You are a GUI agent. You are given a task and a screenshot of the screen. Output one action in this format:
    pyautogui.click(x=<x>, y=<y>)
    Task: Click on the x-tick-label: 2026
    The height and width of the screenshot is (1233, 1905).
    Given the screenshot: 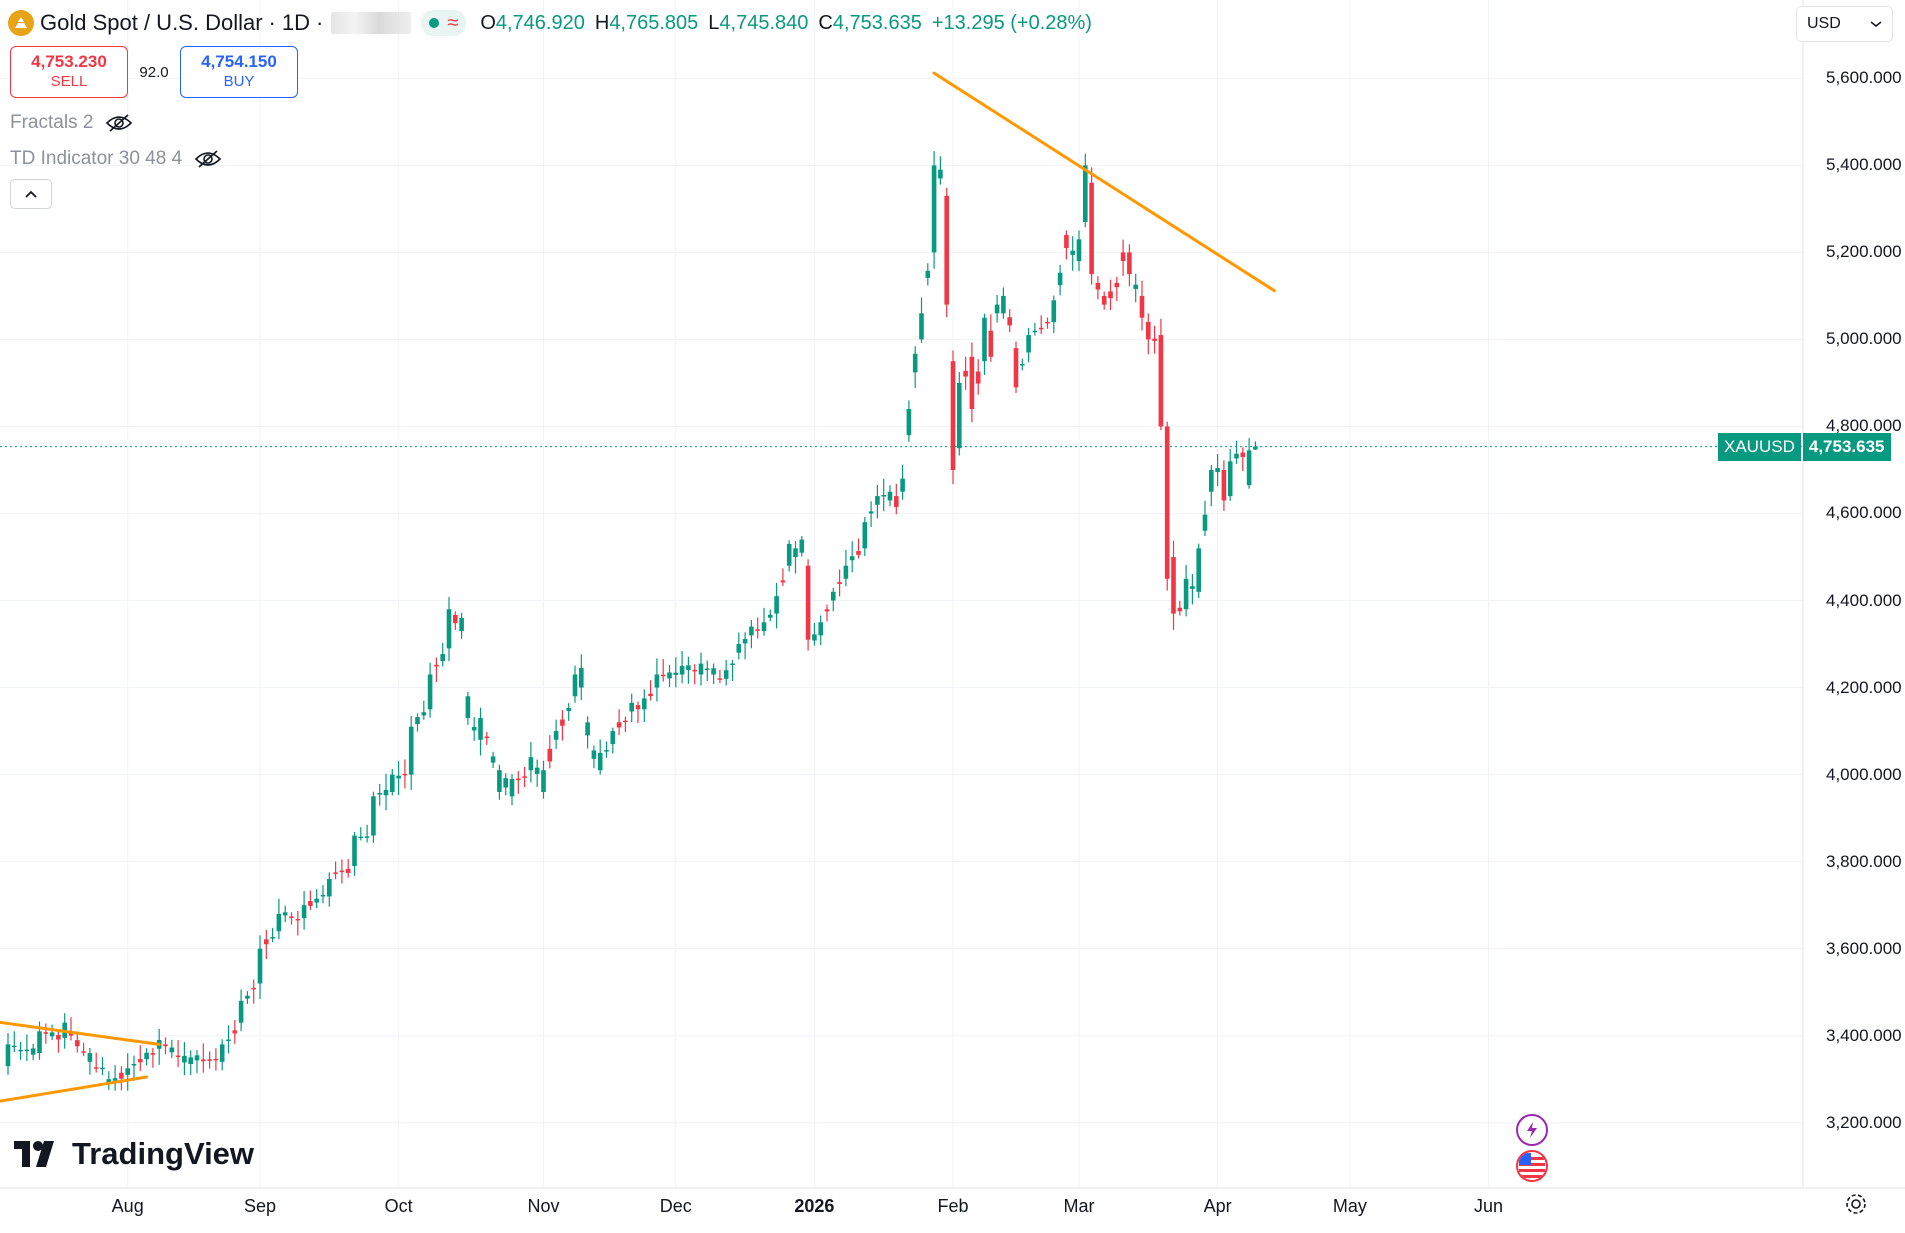 What is the action you would take?
    pyautogui.click(x=814, y=1206)
    